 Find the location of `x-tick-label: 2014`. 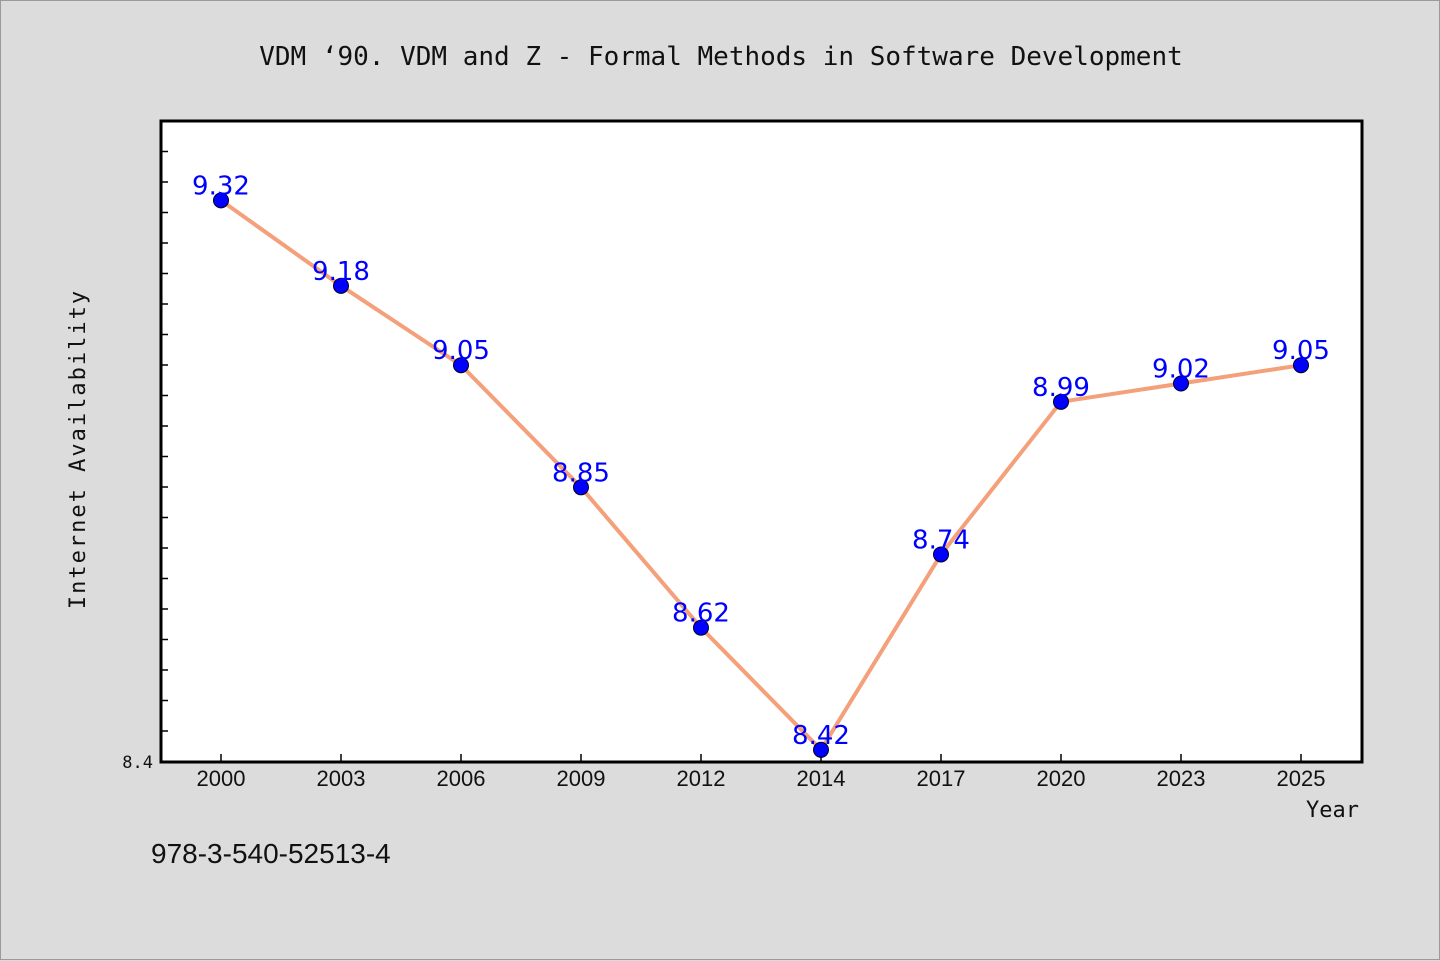

x-tick-label: 2014 is located at coordinates (821, 778).